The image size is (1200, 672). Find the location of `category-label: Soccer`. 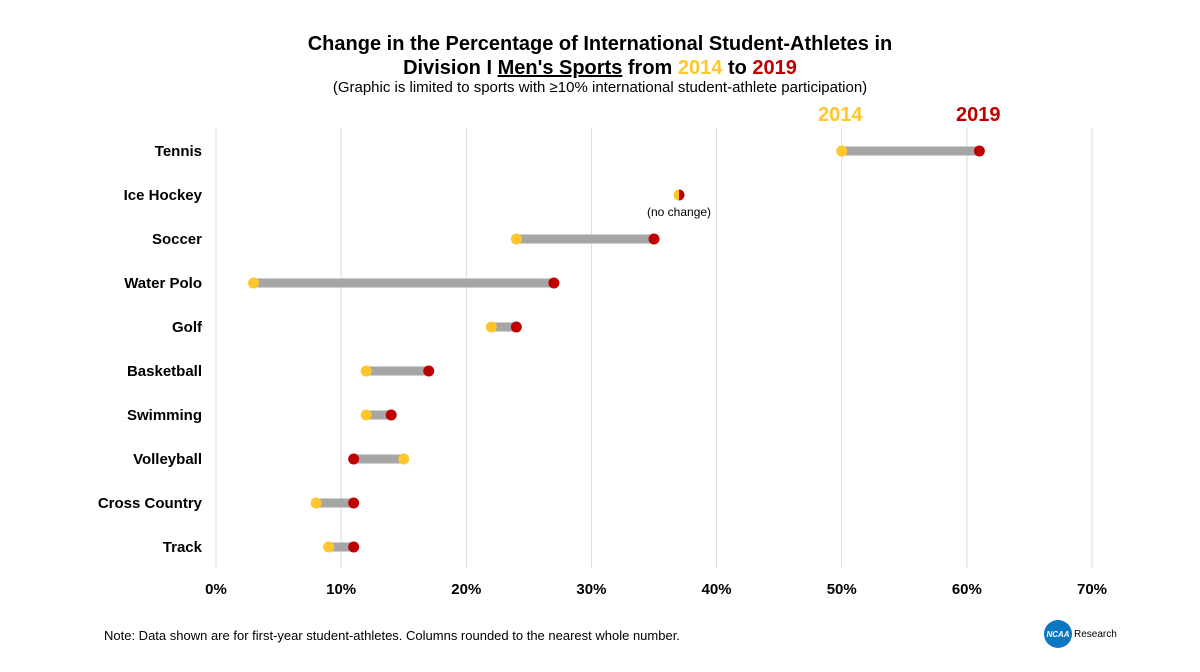

category-label: Soccer is located at coordinates (177, 239).